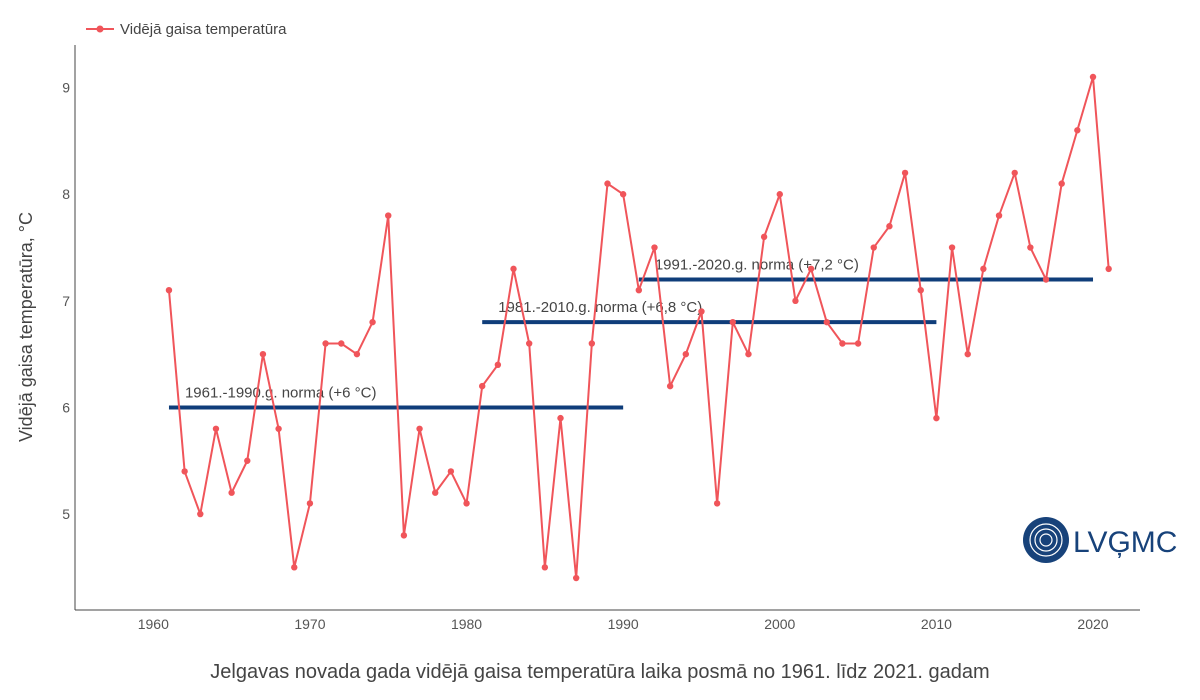  I want to click on x-tick-label: 1980, so click(466, 624).